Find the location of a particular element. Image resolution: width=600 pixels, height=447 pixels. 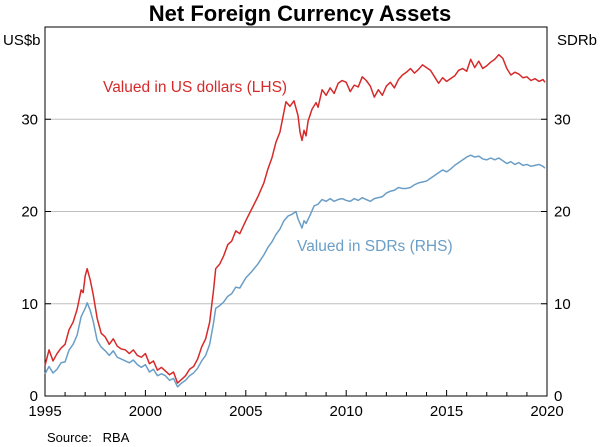

y-left-tick-label: 10 is located at coordinates (29, 304).